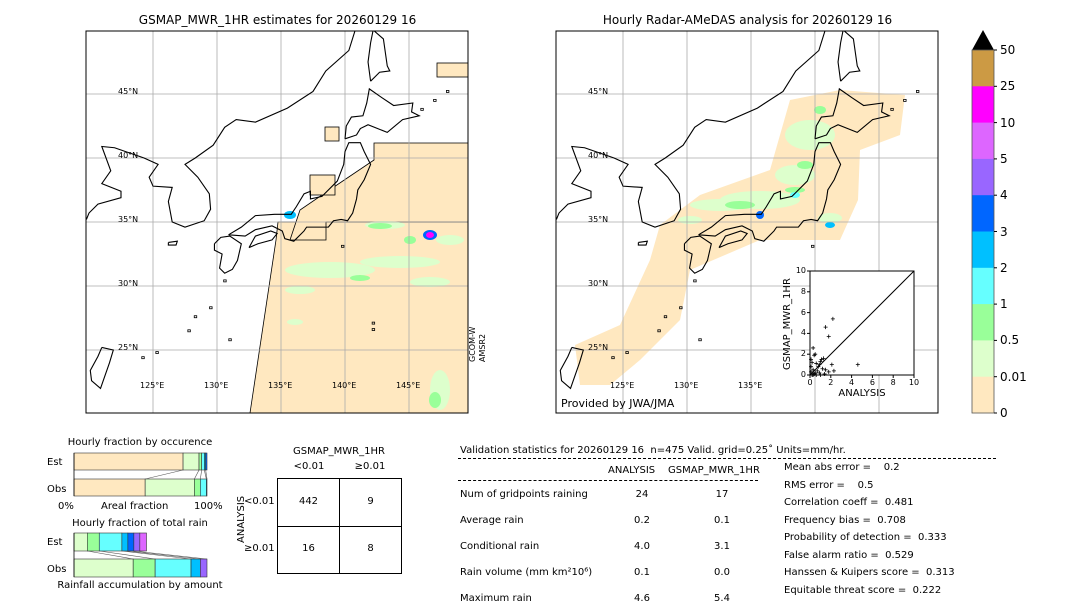 The width and height of the screenshot is (1080, 612). What do you see at coordinates (632, 470) in the screenshot?
I see `stats-col-analysis: ANALYSIS` at bounding box center [632, 470].